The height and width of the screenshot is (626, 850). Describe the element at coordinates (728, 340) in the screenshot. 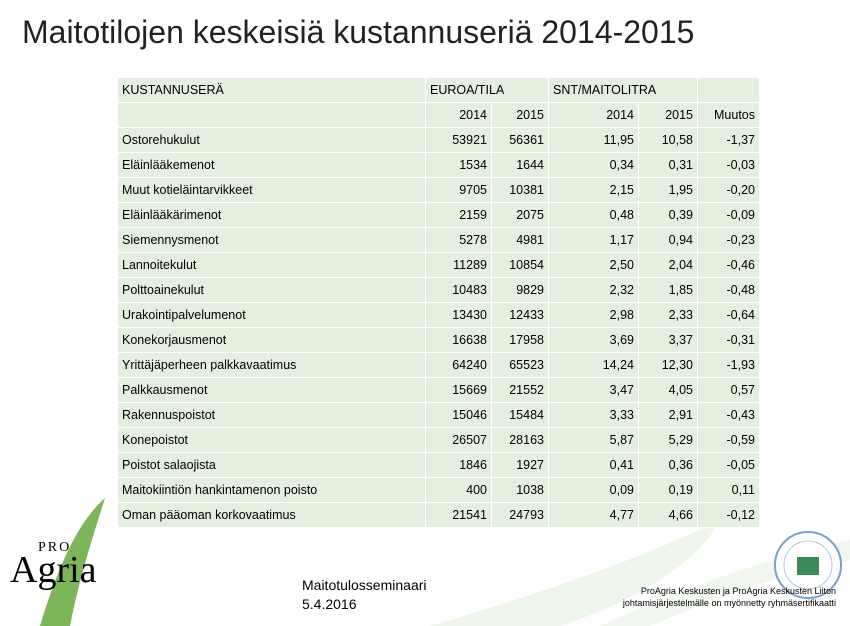

I see `cell: -0,31` at that location.